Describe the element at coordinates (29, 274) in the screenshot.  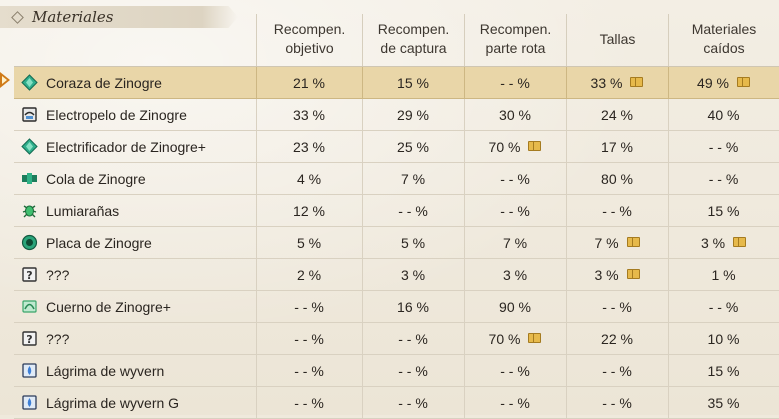
I see `unknown-icon: ?` at that location.